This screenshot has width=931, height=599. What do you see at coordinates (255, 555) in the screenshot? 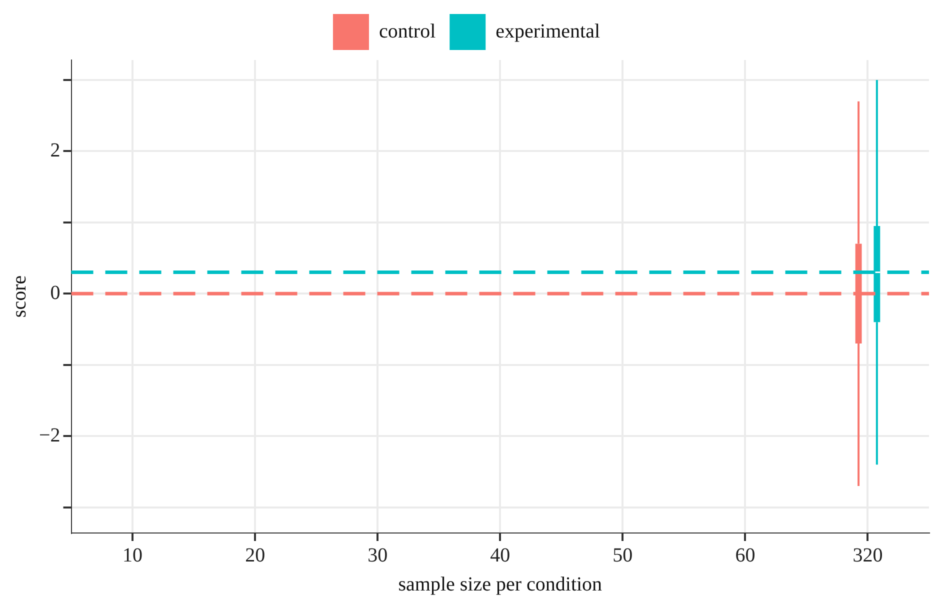
I see `x-tick-label: 20` at bounding box center [255, 555].